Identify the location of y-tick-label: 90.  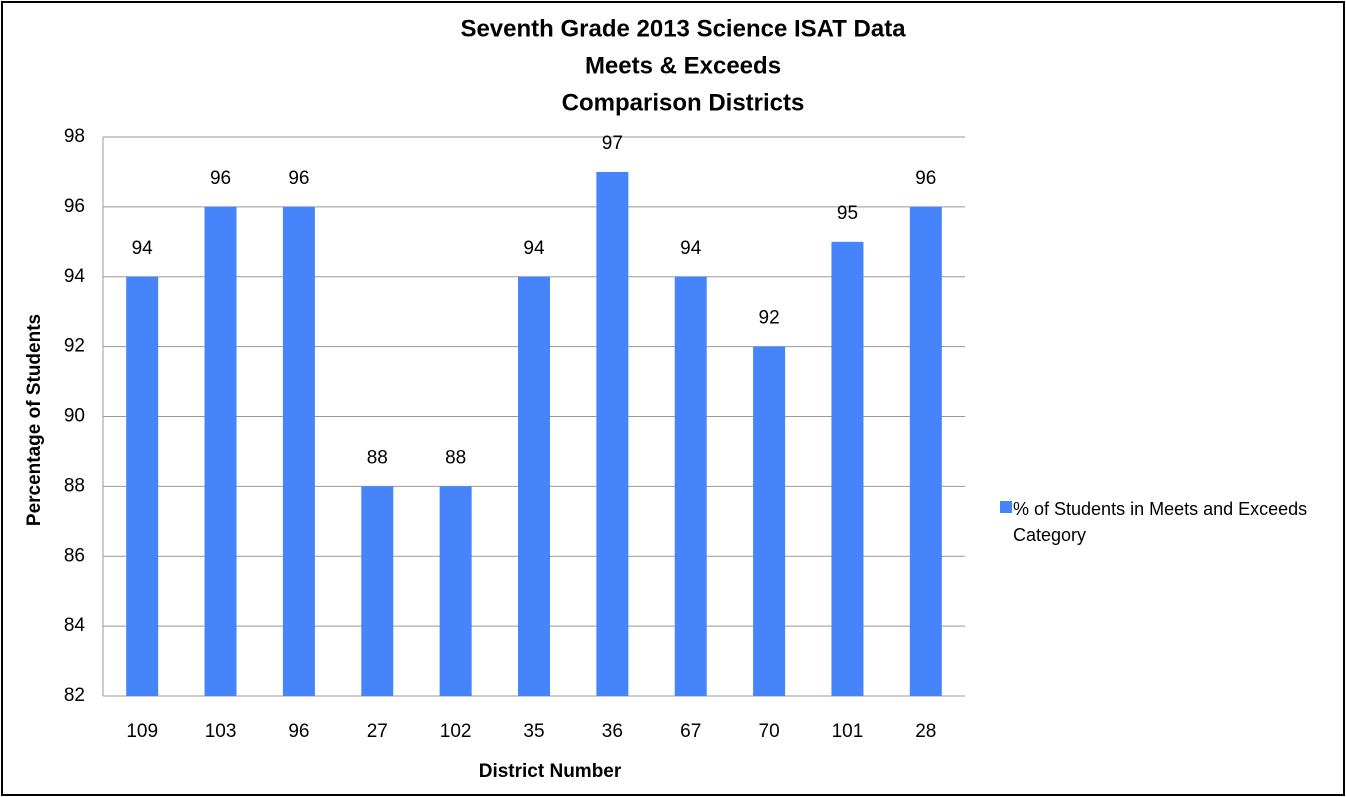
(74, 416).